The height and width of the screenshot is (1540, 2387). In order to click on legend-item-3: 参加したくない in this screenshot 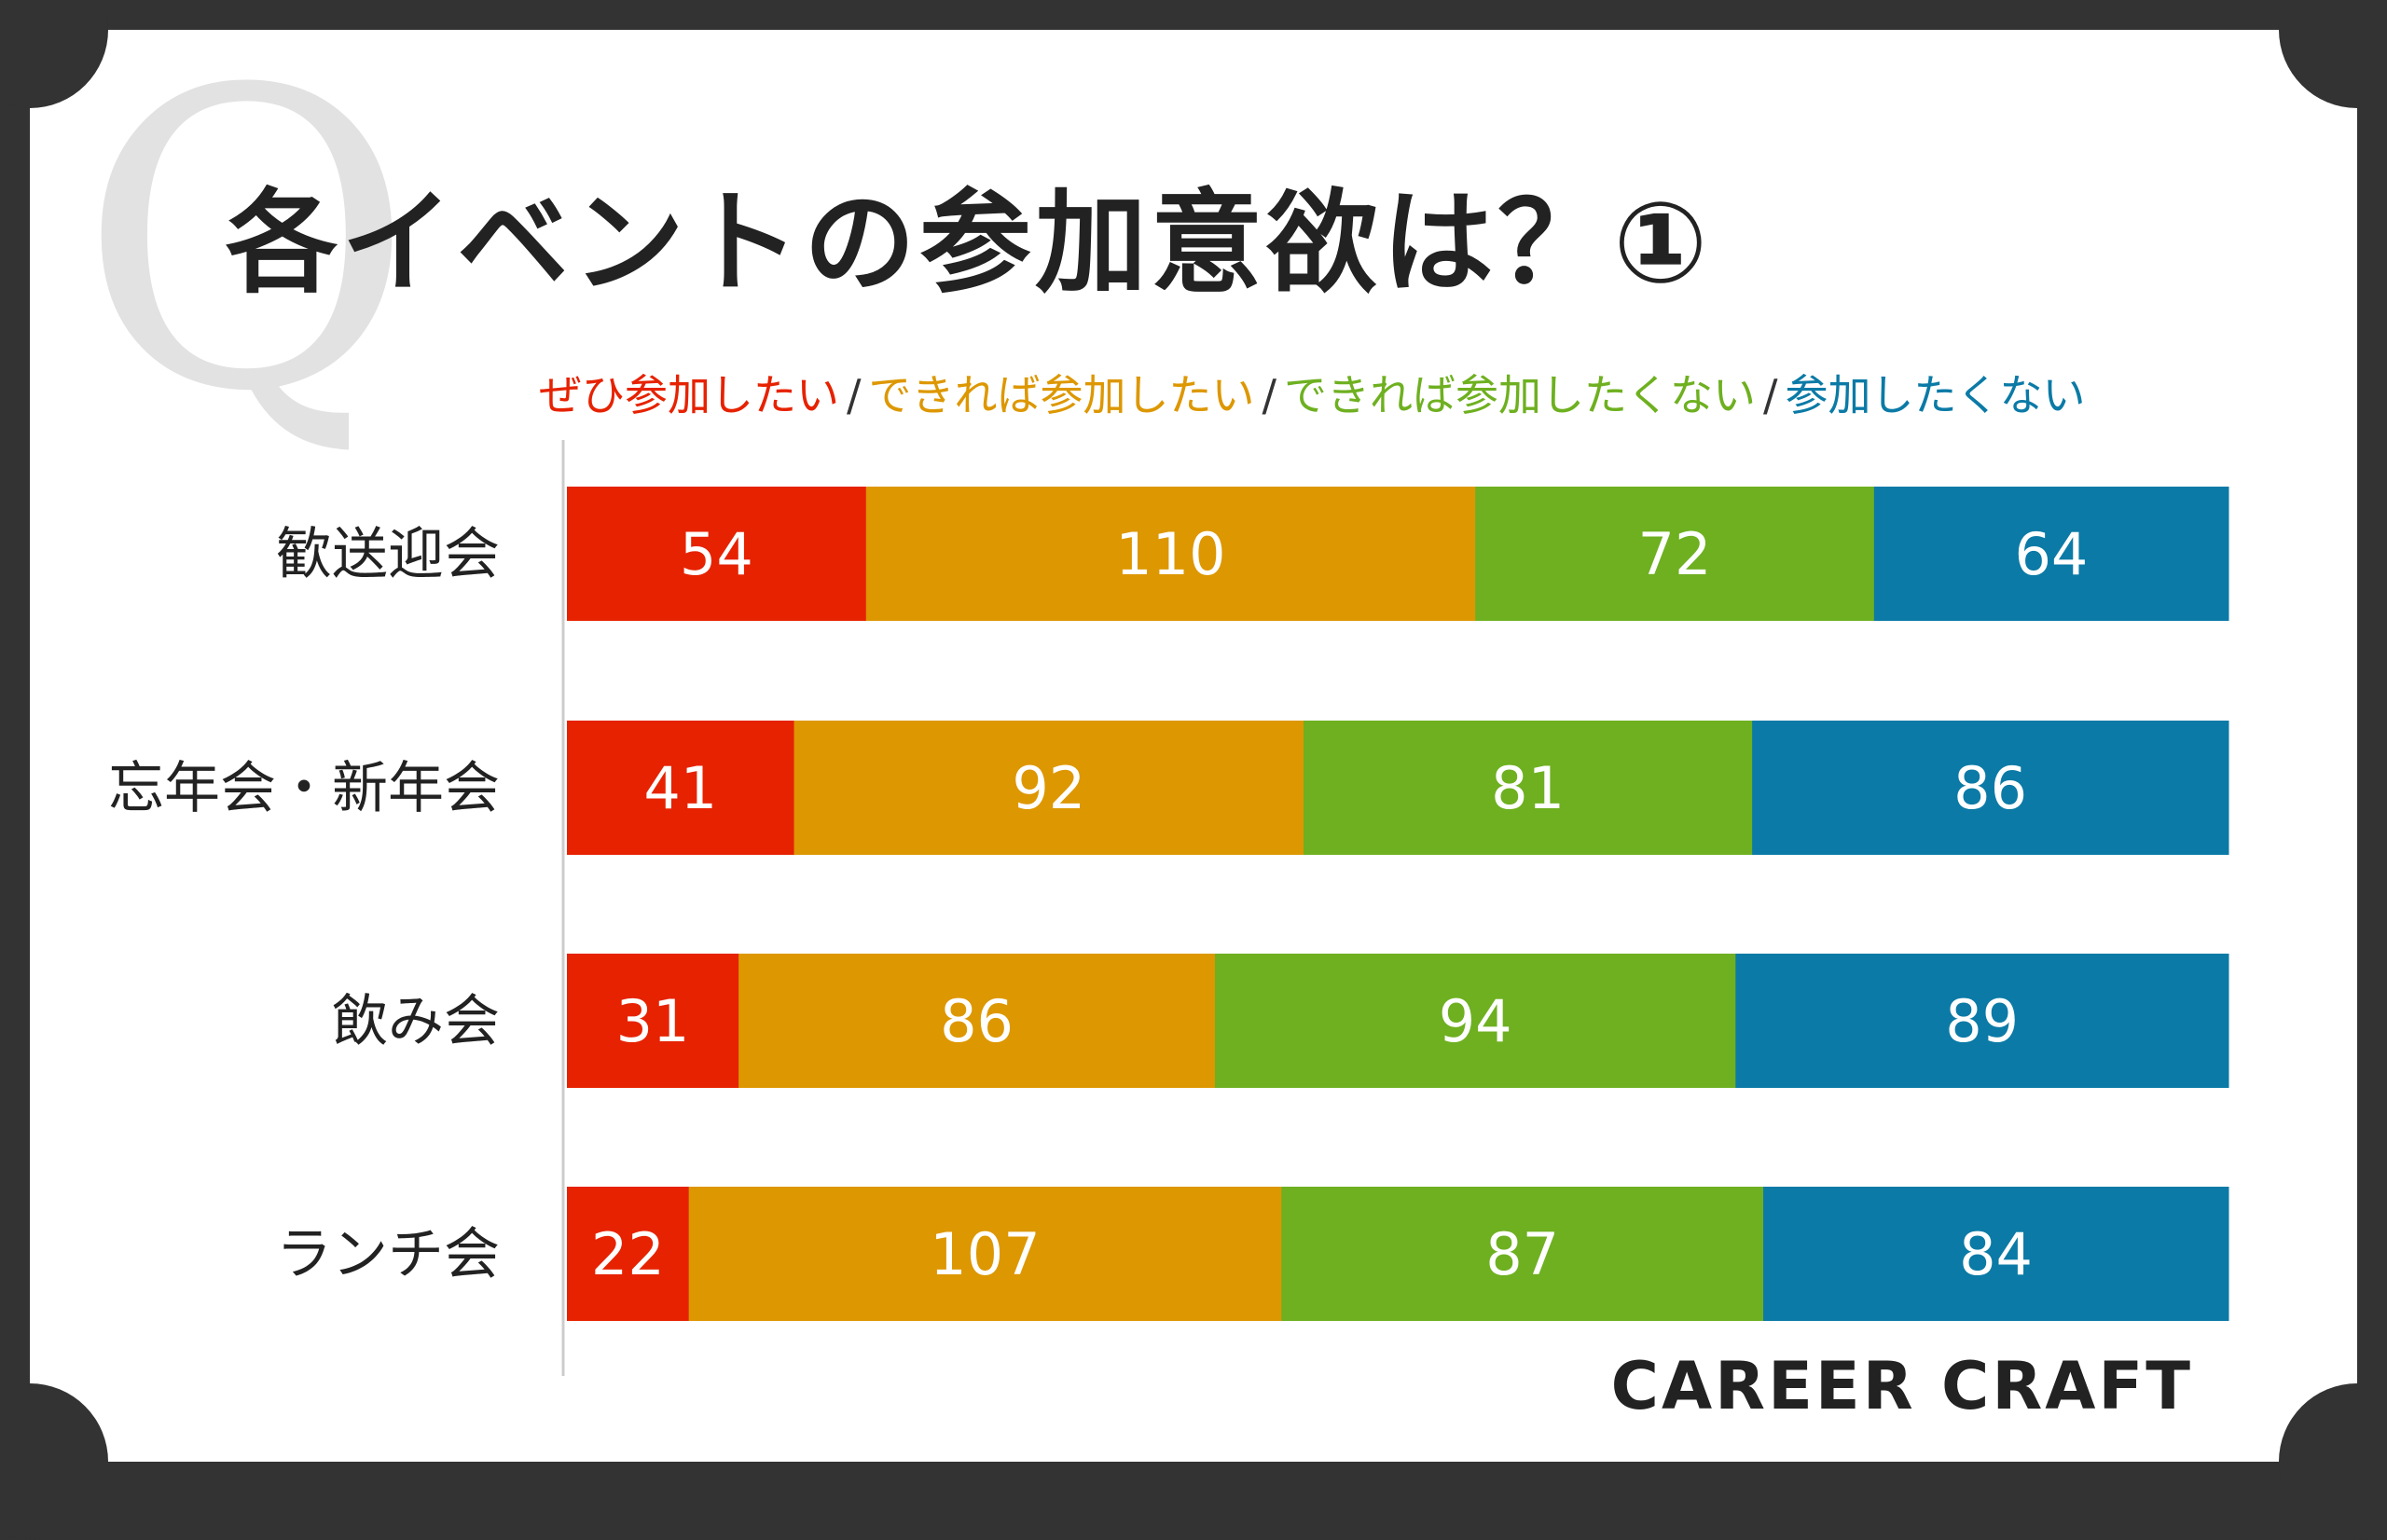, I will do `click(1935, 395)`.